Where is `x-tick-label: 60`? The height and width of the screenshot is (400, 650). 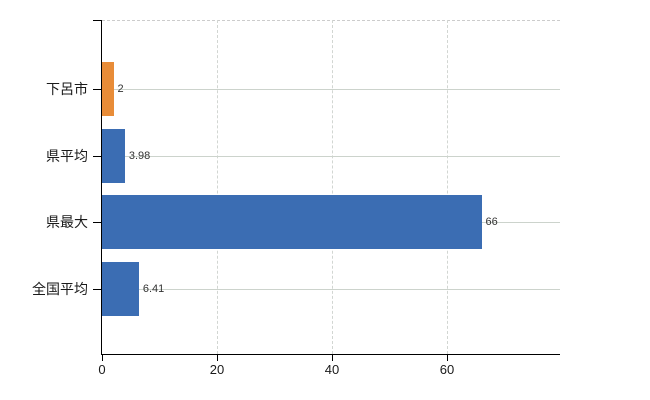 x-tick-label: 60 is located at coordinates (447, 369).